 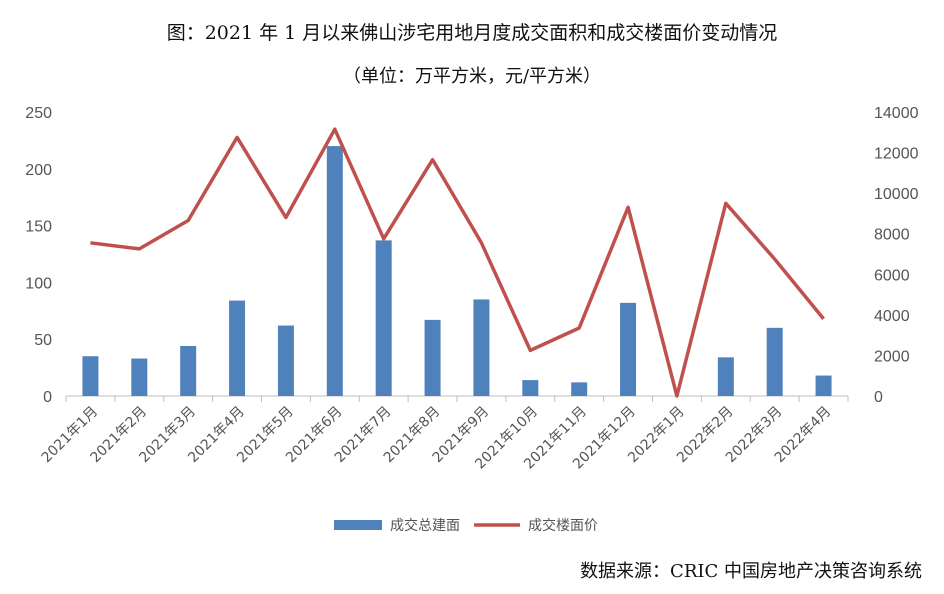 I want to click on y-left-tick-label: 0, so click(x=47, y=397).